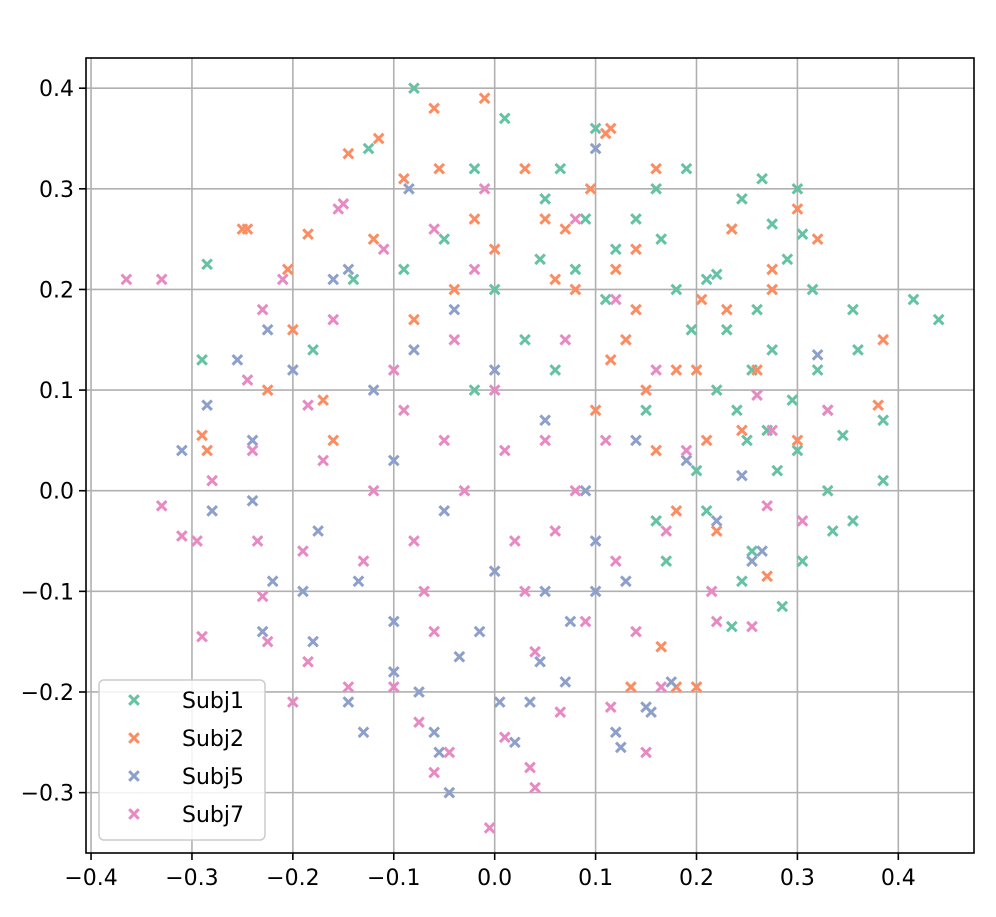 This screenshot has width=996, height=917. Describe the element at coordinates (696, 878) in the screenshot. I see `x-tick-label: 0.2` at that location.